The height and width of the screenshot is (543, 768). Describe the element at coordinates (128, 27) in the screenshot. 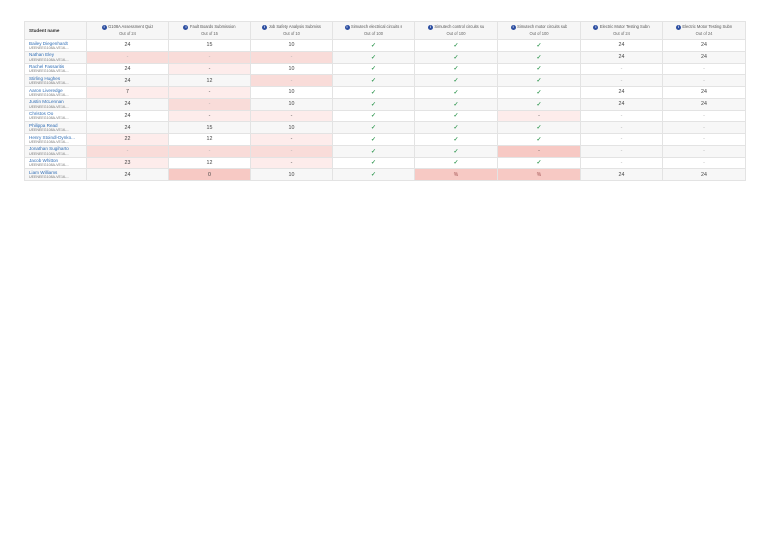

I see `column-title: i G108A Assessment Quiz` at that location.